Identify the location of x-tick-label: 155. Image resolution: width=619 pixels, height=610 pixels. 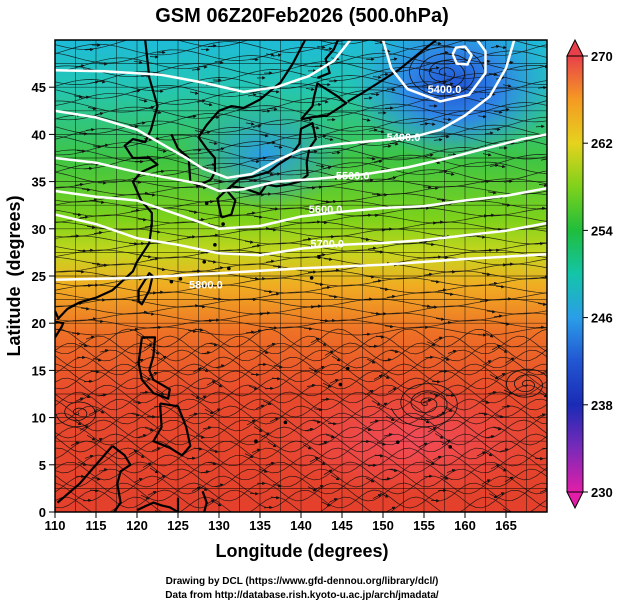
(424, 525).